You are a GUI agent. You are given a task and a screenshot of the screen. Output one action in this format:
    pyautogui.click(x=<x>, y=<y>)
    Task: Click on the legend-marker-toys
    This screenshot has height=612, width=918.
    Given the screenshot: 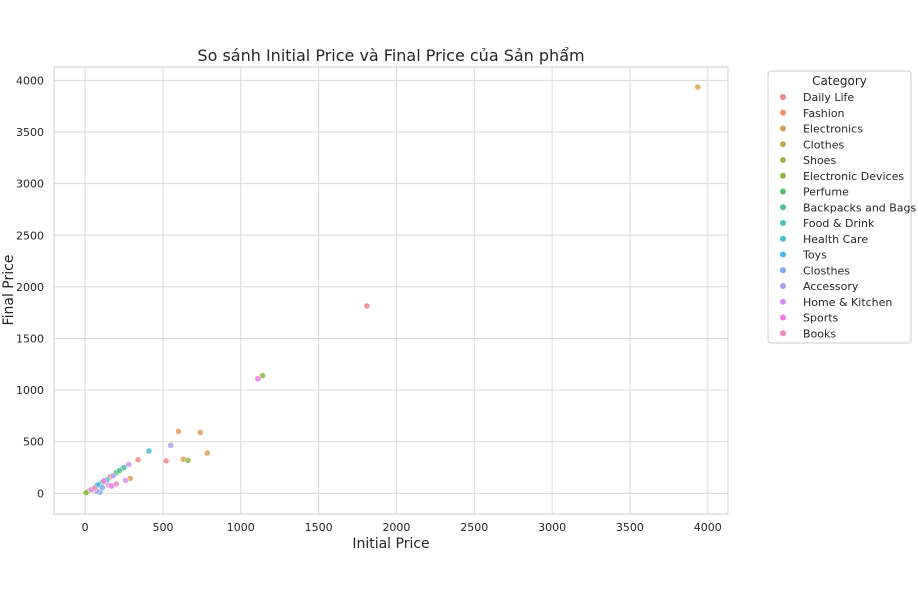 What is the action you would take?
    pyautogui.click(x=783, y=254)
    